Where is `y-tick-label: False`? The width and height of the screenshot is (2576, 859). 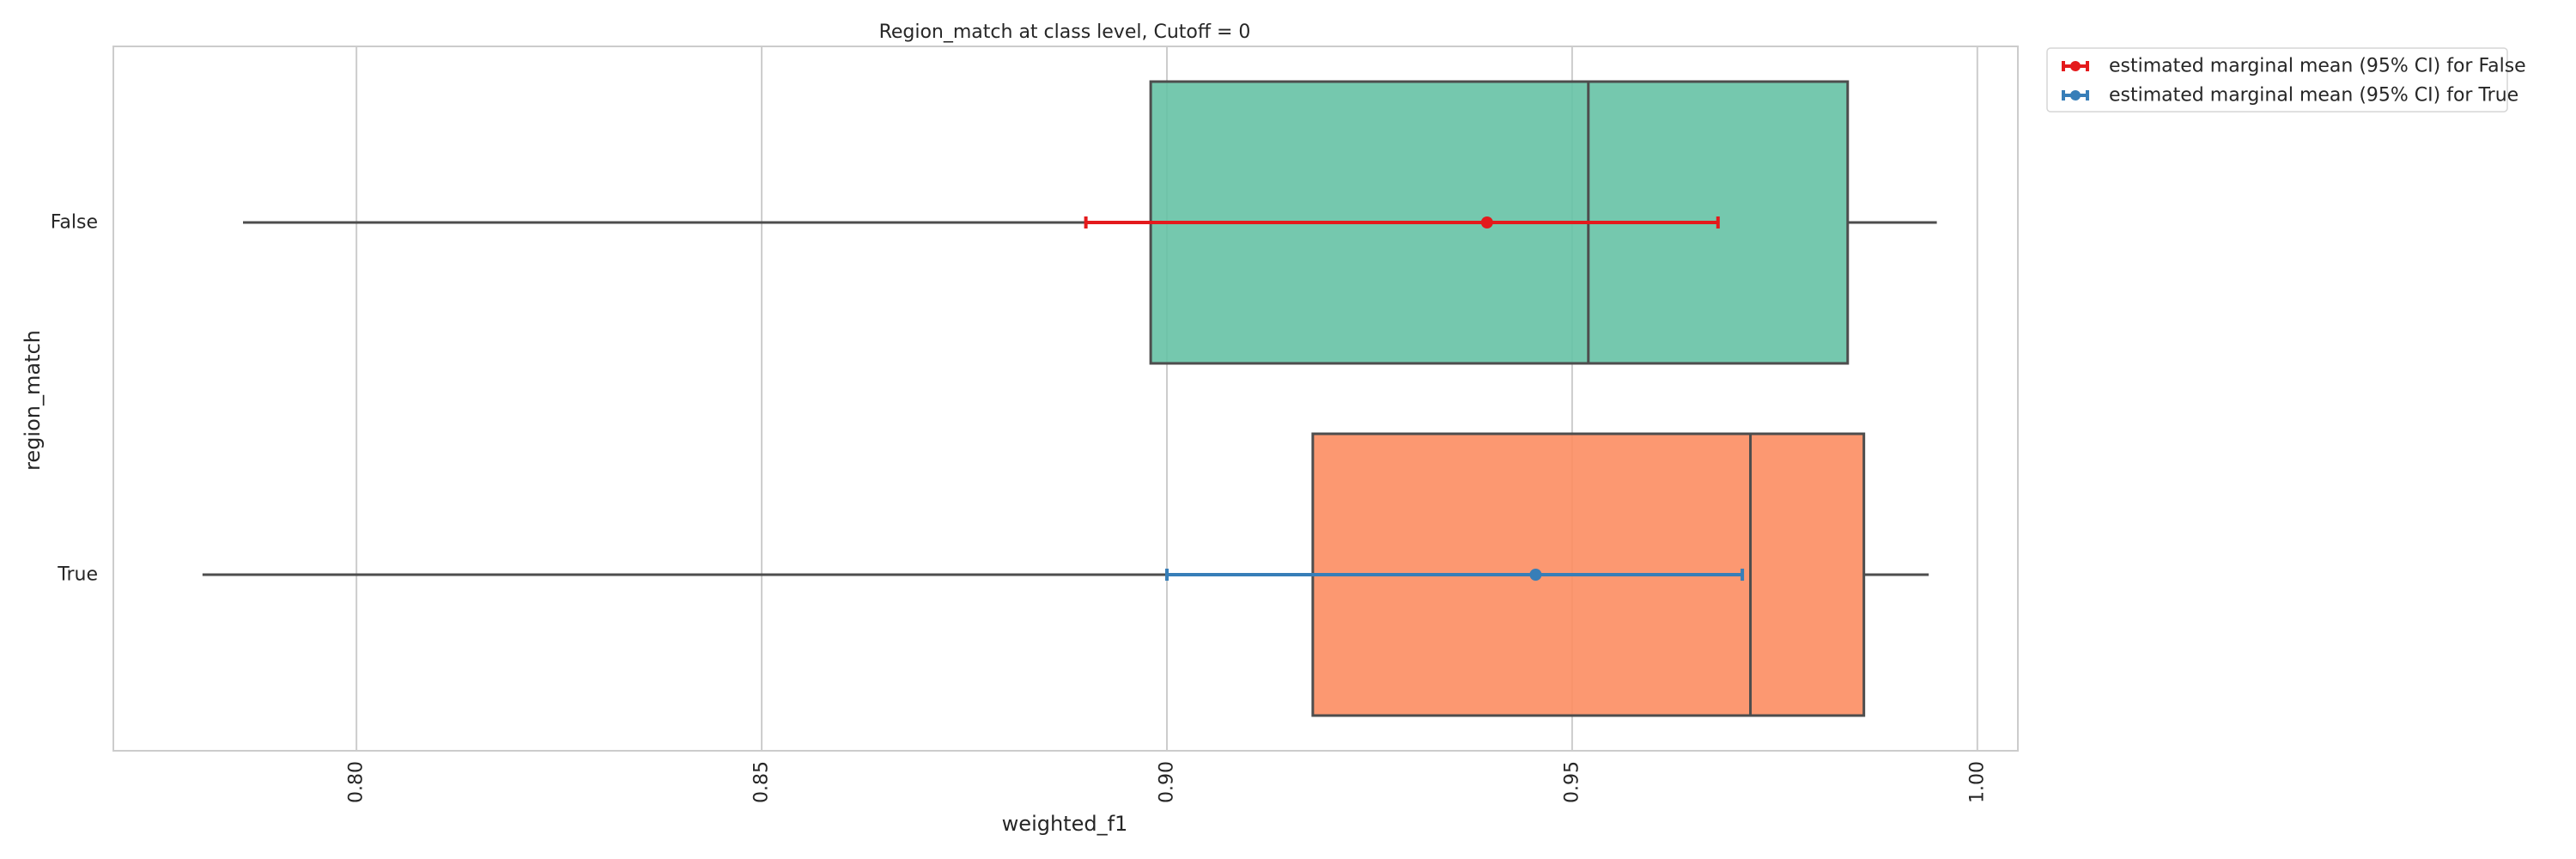 y-tick-label: False is located at coordinates (74, 223).